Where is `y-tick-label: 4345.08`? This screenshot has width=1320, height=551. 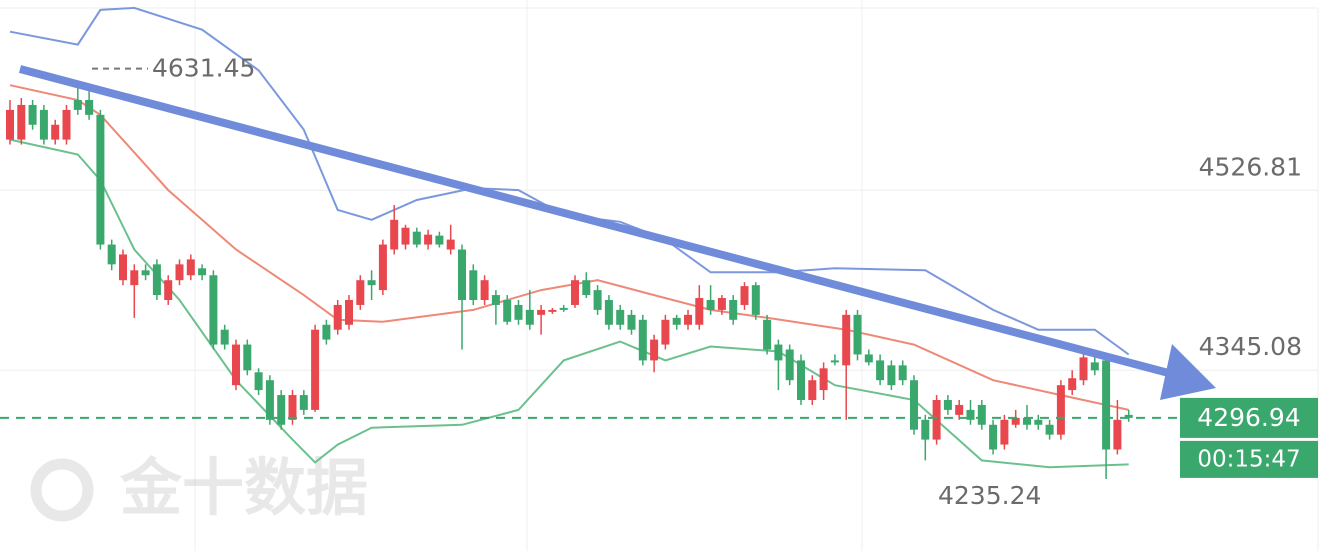 y-tick-label: 4345.08 is located at coordinates (1250, 346).